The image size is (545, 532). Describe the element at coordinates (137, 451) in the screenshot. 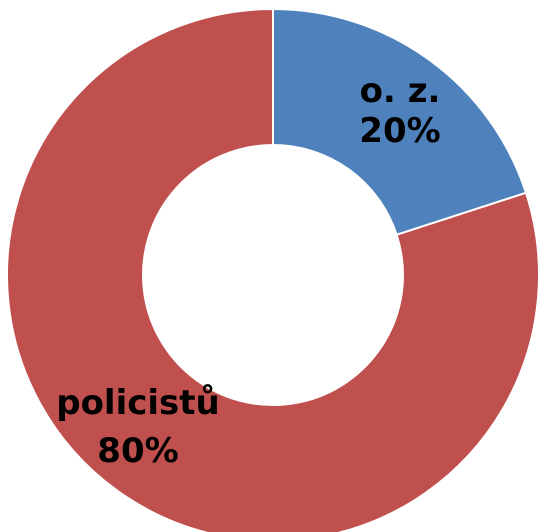

I see `slice-value-policistu: 80%` at that location.